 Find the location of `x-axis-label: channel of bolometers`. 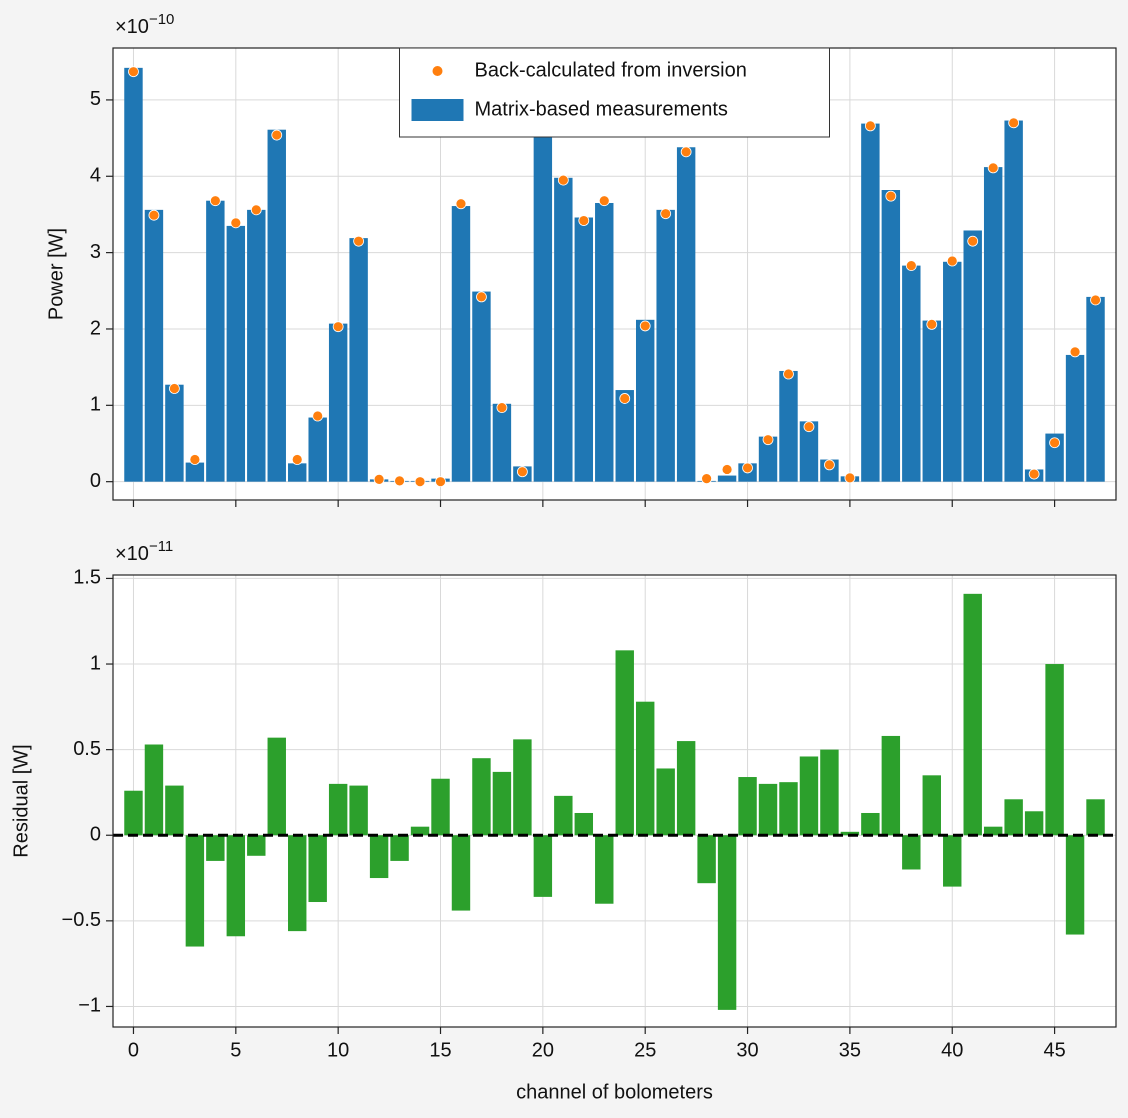

x-axis-label: channel of bolometers is located at coordinates (614, 1092).